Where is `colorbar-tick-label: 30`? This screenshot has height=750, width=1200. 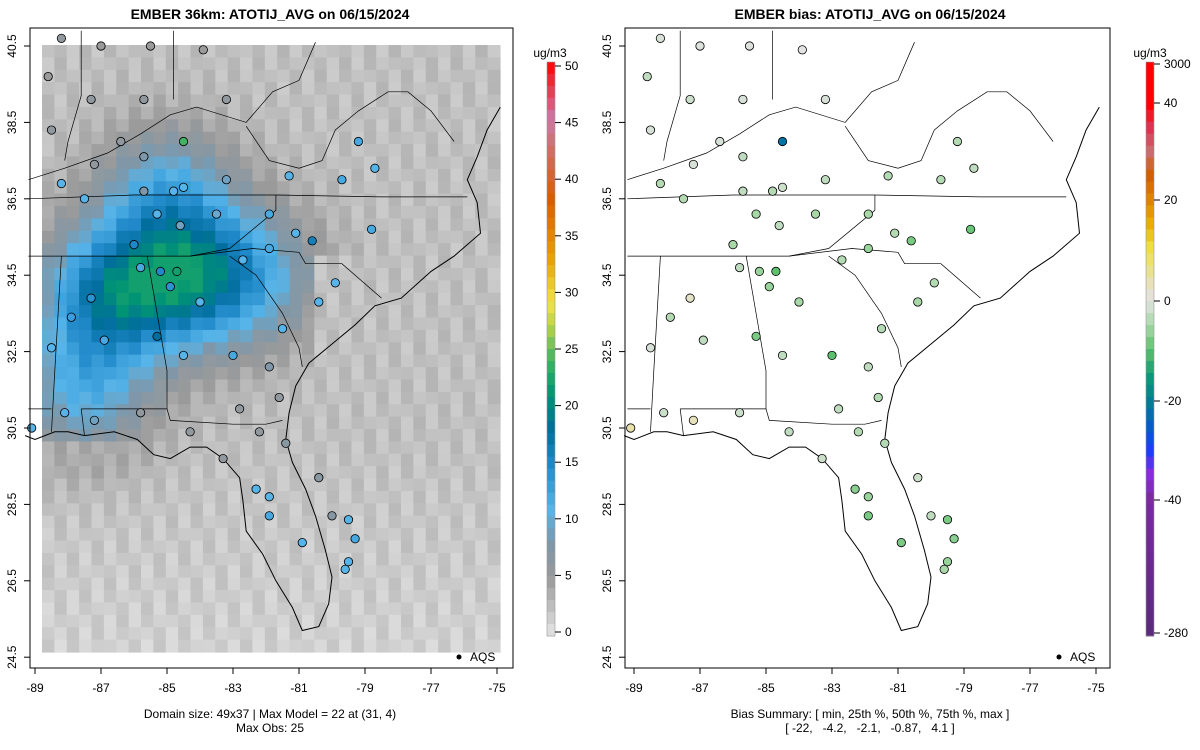
colorbar-tick-label: 30 is located at coordinates (572, 292).